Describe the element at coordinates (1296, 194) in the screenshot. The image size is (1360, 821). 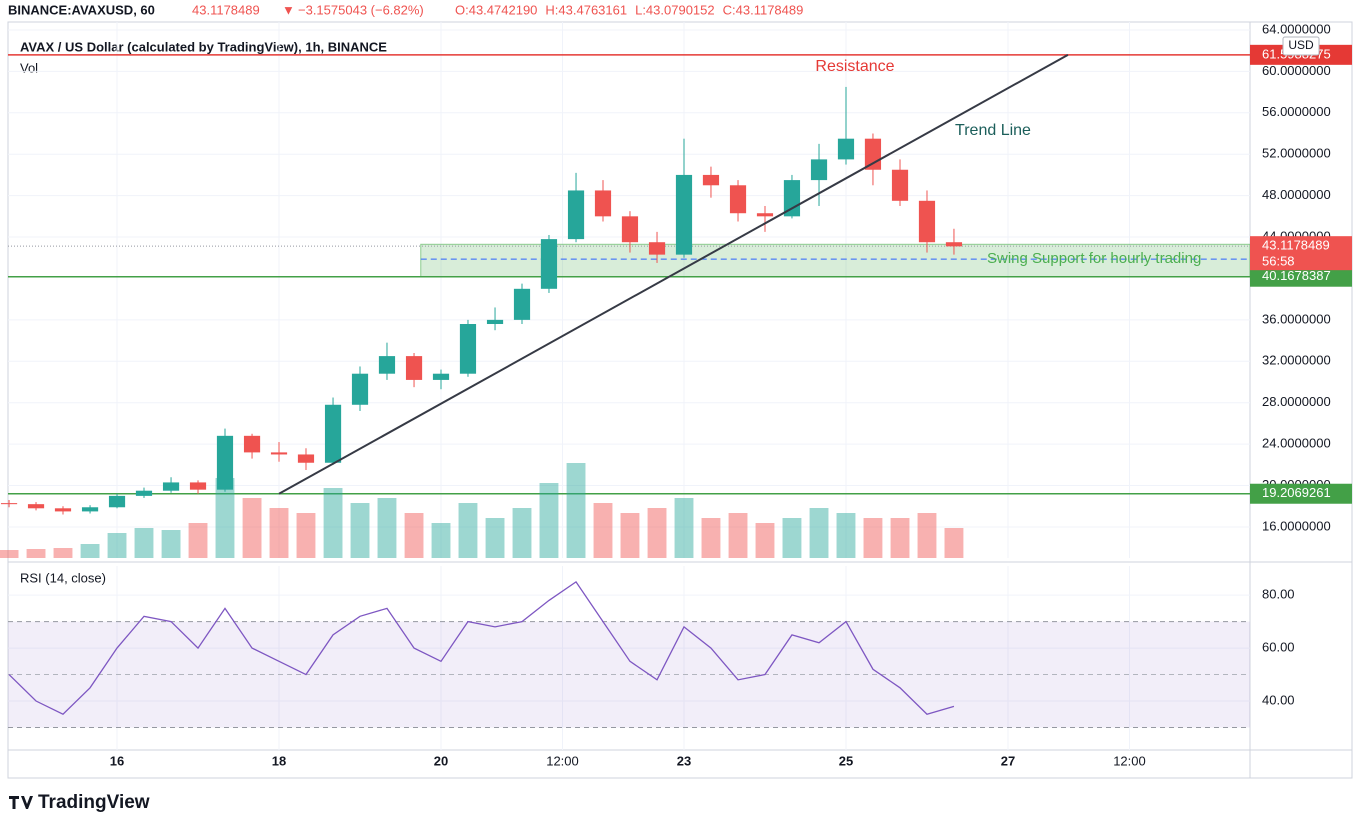
I see `y-tick-label: 48.0000000` at that location.